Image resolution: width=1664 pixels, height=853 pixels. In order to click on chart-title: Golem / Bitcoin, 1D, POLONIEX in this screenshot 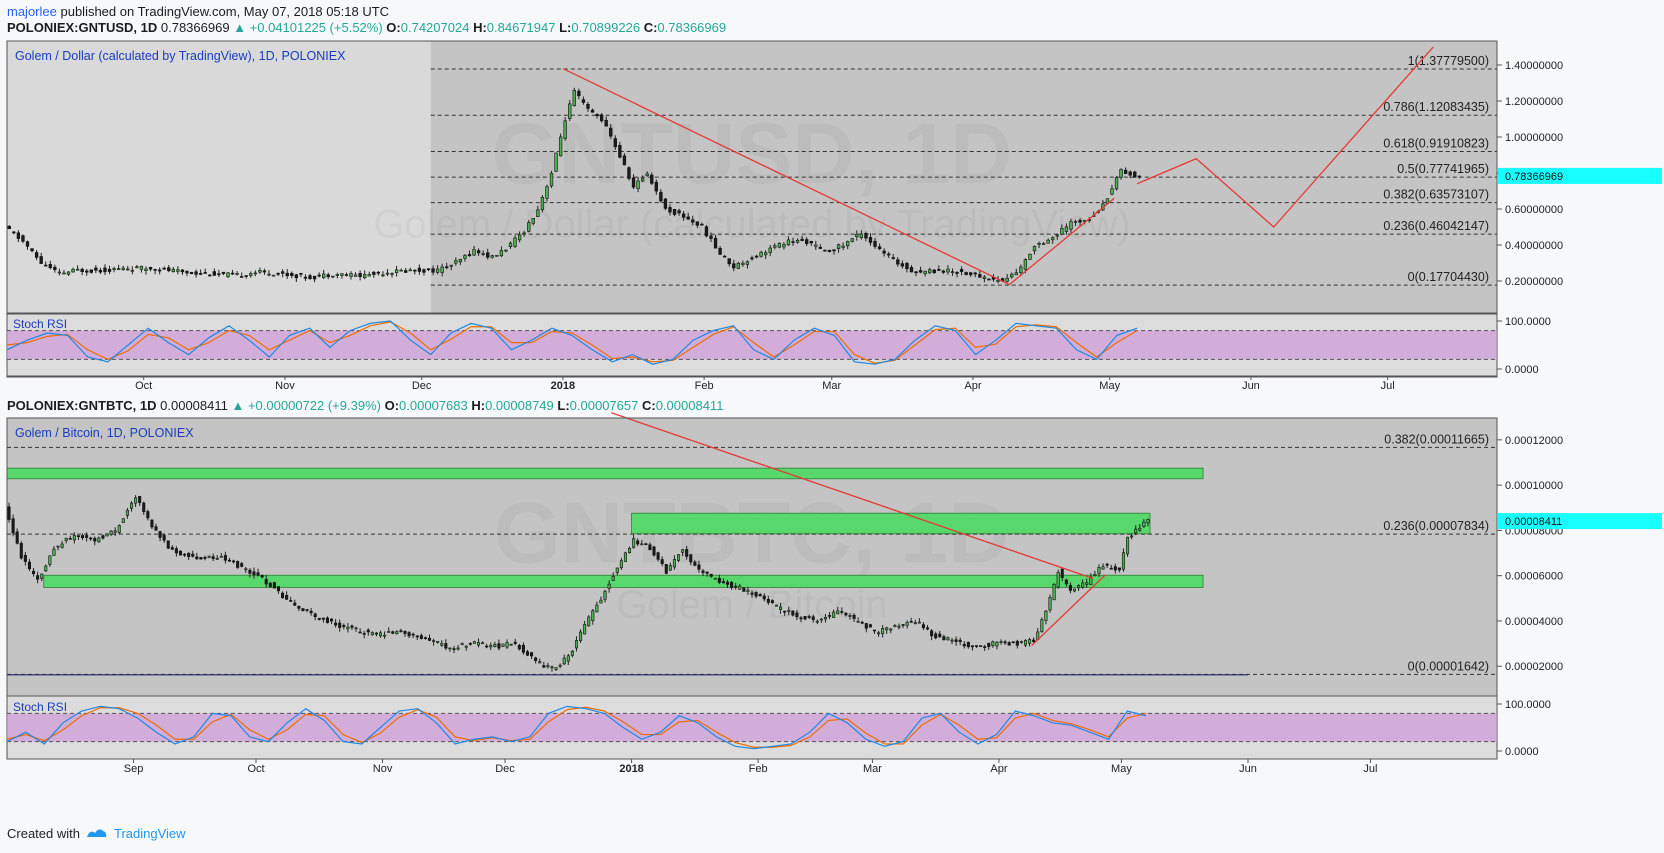, I will do `click(104, 433)`.